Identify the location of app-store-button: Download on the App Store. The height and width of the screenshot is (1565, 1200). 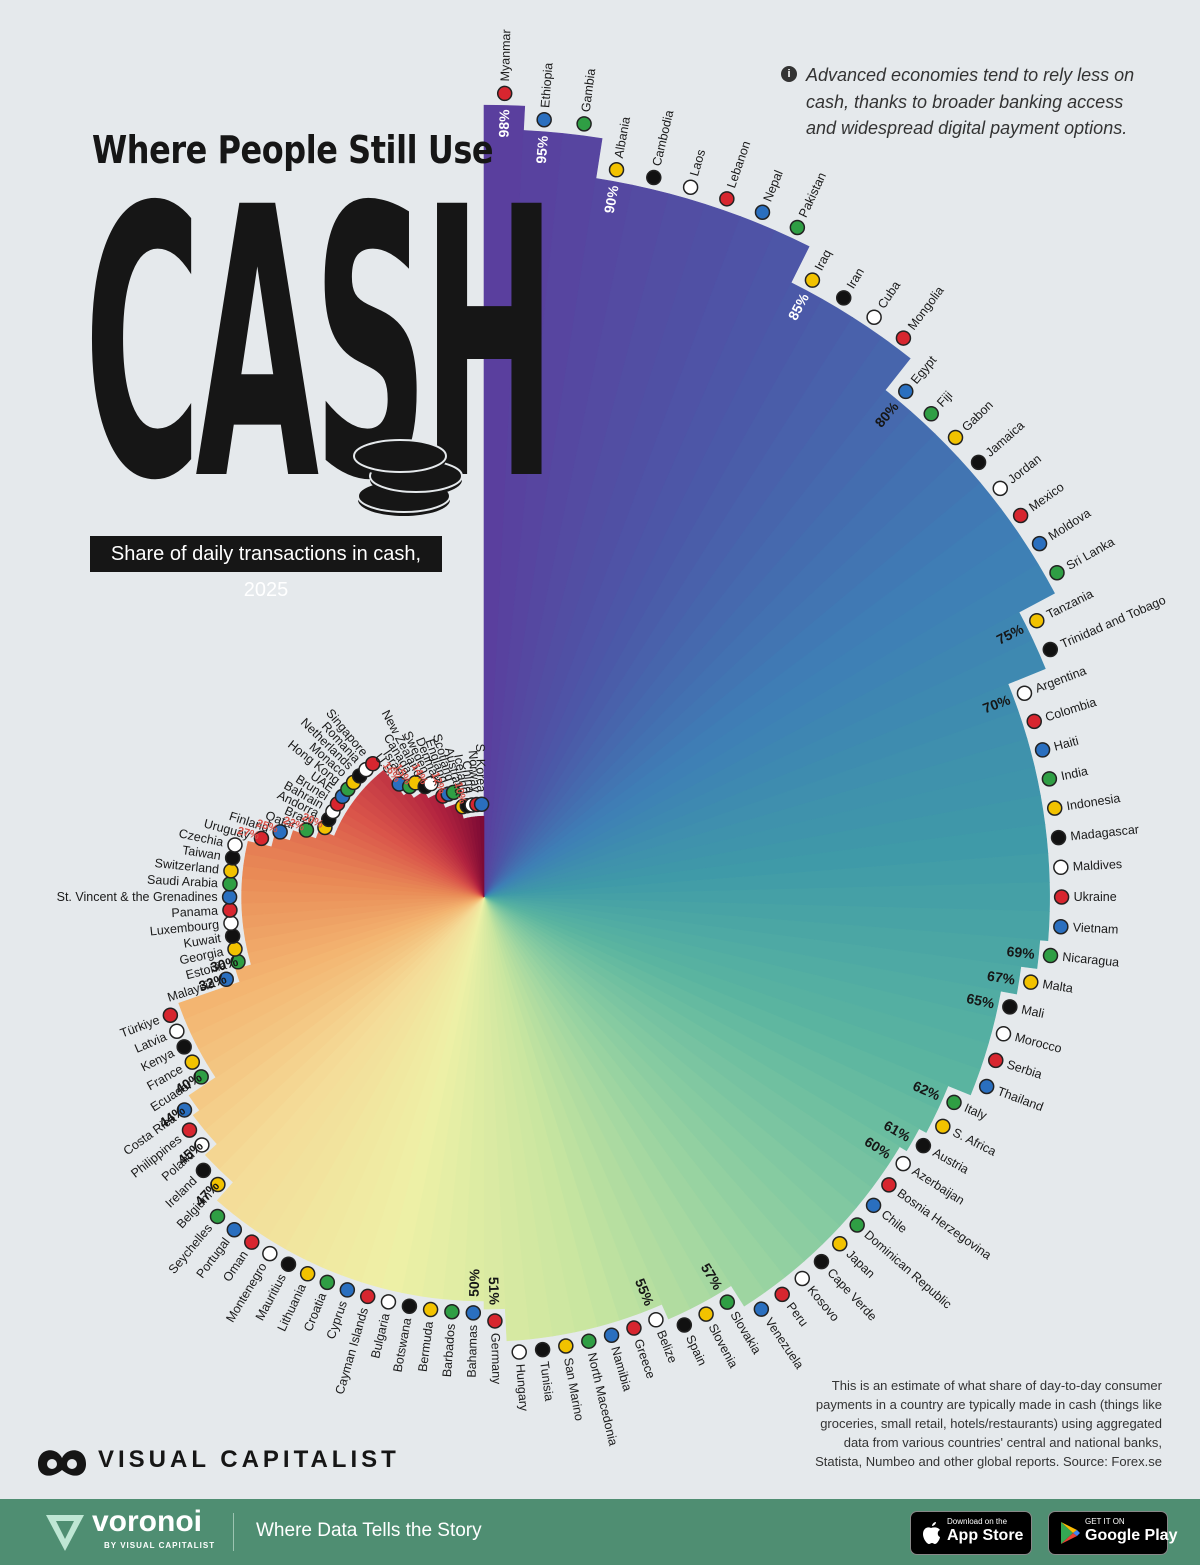
(971, 1533).